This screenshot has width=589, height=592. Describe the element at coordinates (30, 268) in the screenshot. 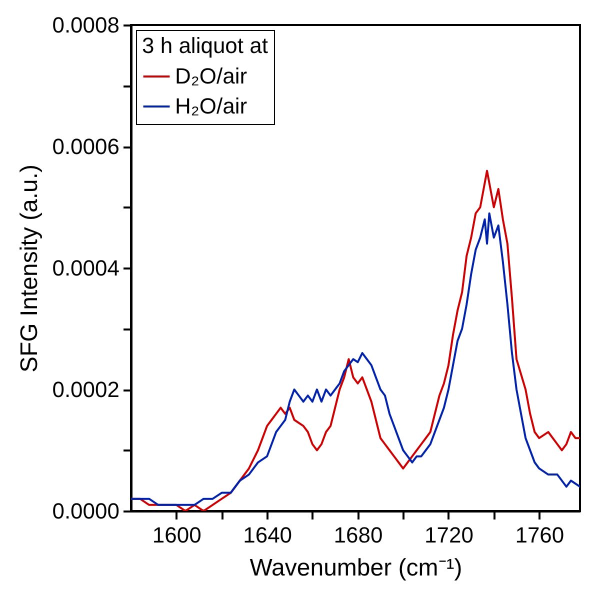

I see `y-axis-title: SFG Intensity (a.u.)` at that location.